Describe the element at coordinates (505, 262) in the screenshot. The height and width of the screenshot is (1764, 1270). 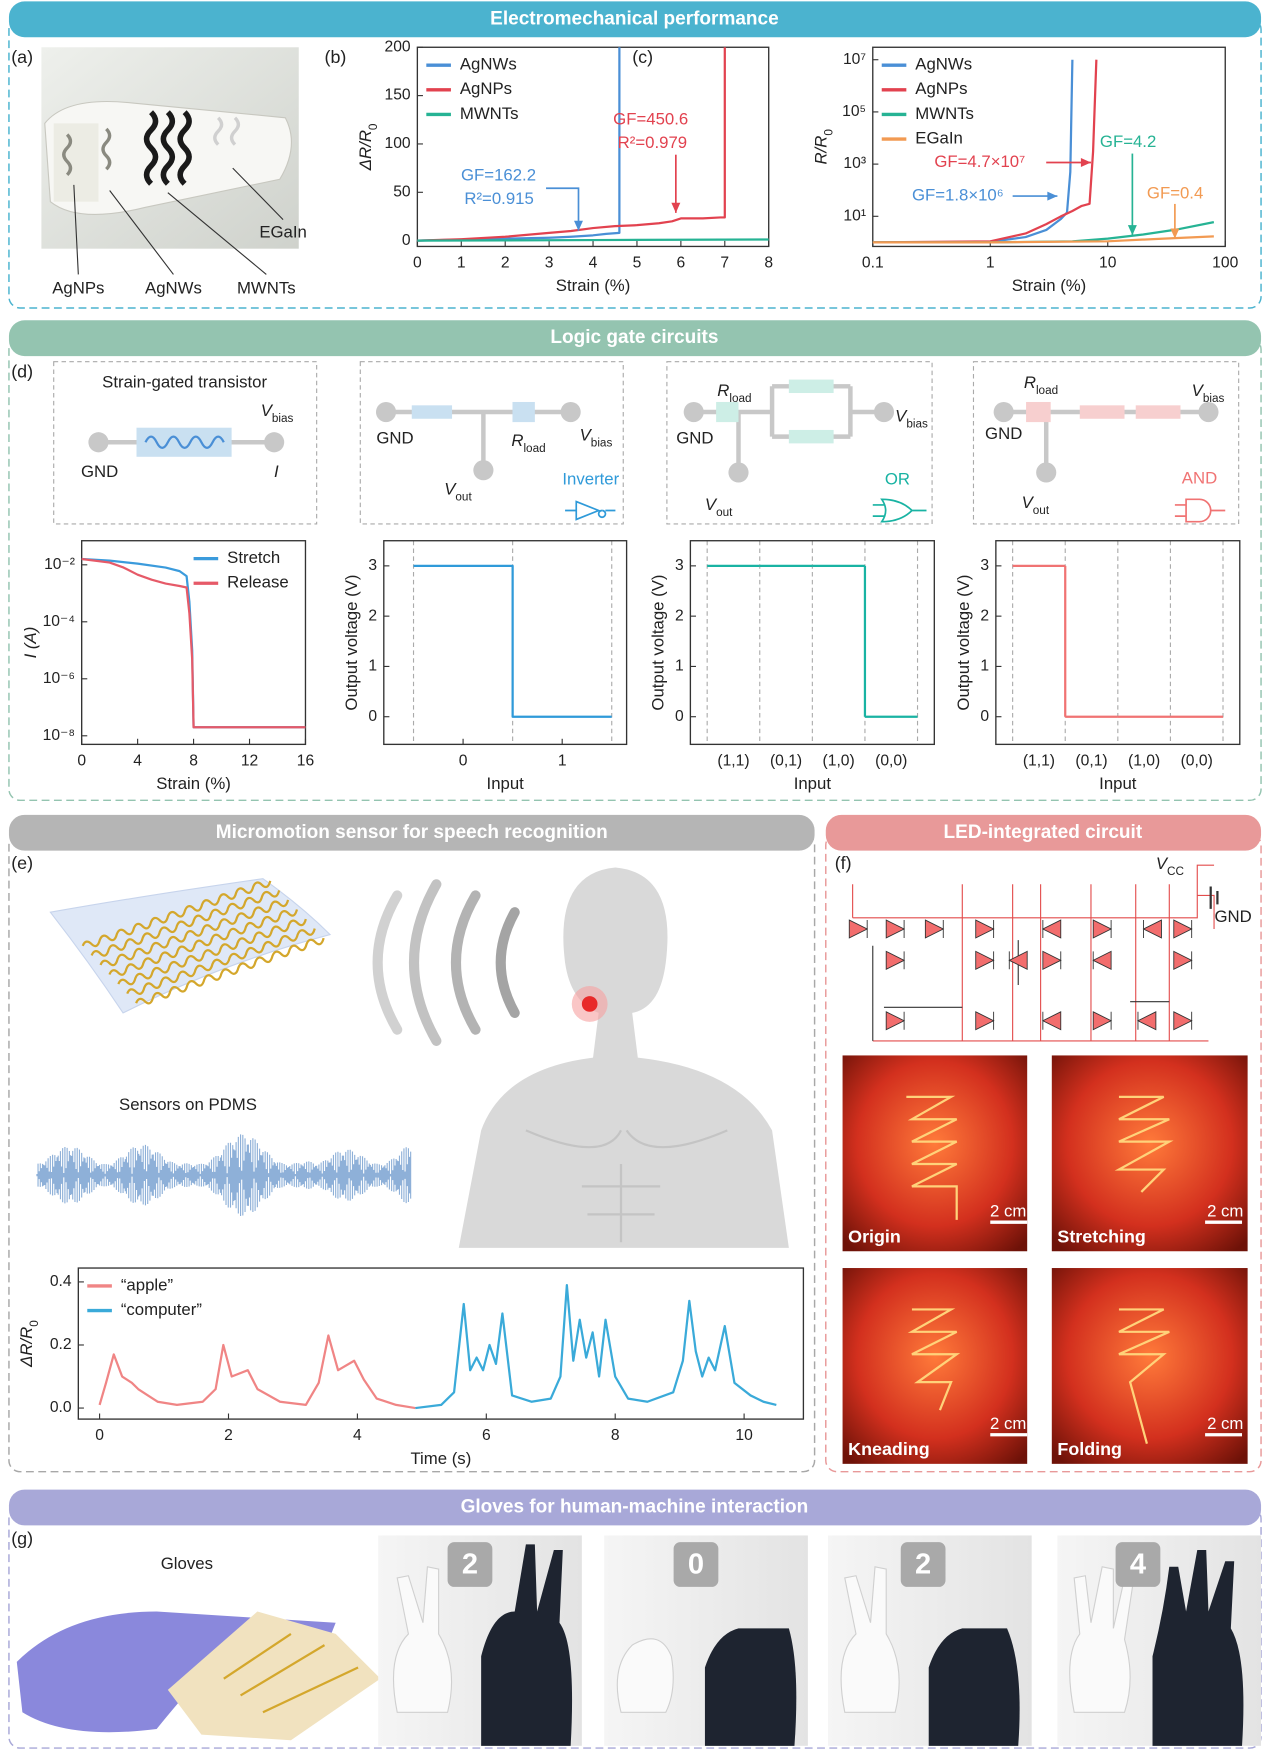
I see `x-tick-label: 2` at that location.